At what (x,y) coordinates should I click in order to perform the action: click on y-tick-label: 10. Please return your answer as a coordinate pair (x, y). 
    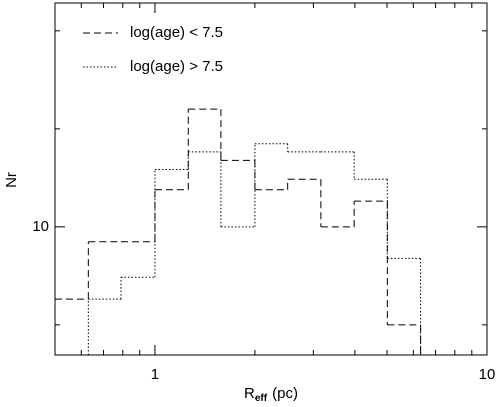
    Looking at the image, I should click on (40, 226).